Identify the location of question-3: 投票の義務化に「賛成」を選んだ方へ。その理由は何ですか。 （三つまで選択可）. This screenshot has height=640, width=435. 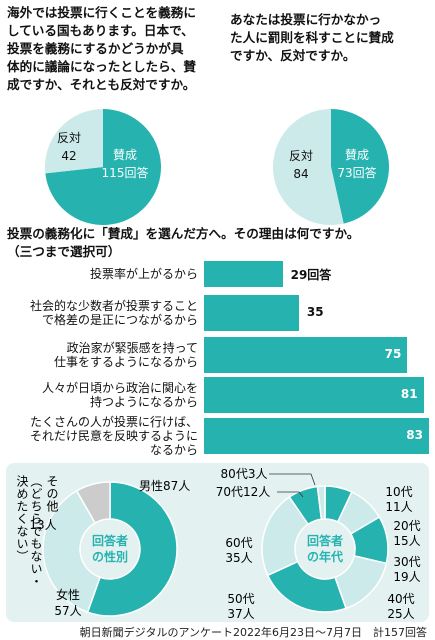
(183, 243).